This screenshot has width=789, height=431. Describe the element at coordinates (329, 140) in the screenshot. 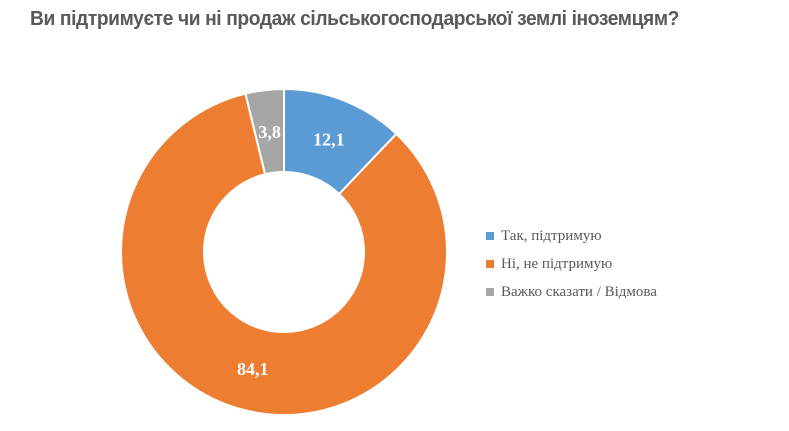

I see `slice-value-label-0: 12,1` at that location.